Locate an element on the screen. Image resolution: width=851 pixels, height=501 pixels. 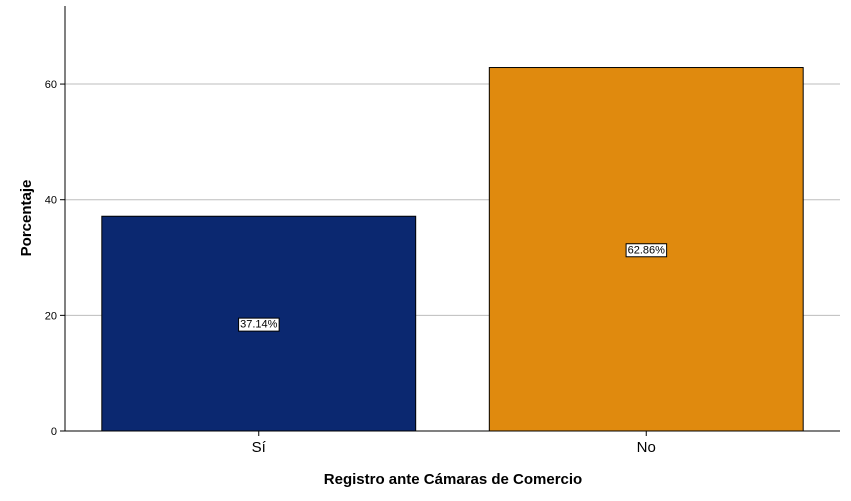
y-axis-title: Porcentaje is located at coordinates (26, 218).